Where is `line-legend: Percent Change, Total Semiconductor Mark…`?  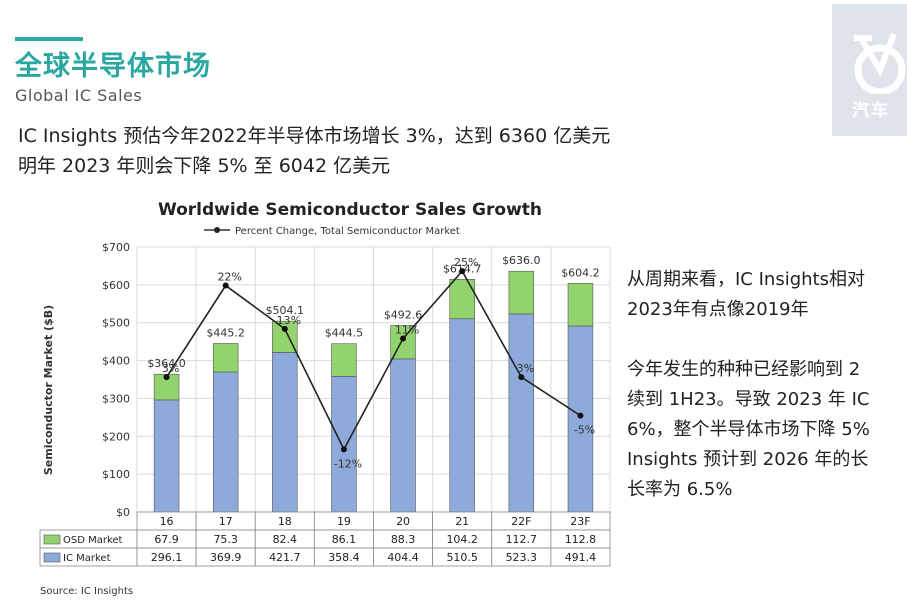
line-legend: Percent Change, Total Semiconductor Mark… is located at coordinates (332, 231).